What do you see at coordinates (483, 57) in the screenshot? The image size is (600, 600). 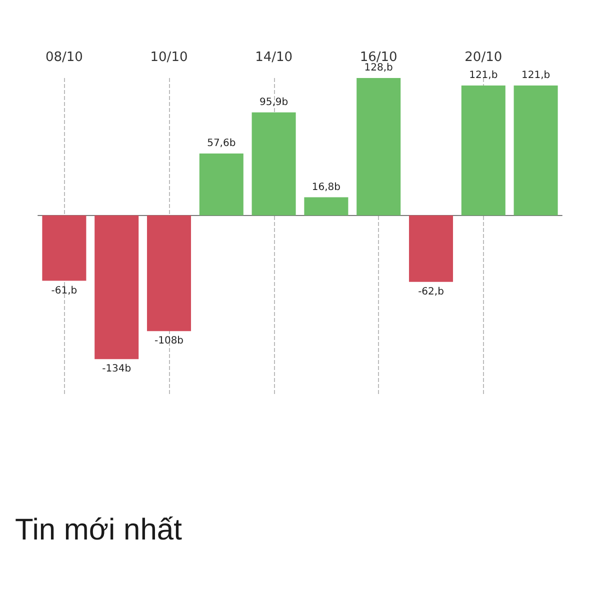 I see `x-tick-label: 20/10` at bounding box center [483, 57].